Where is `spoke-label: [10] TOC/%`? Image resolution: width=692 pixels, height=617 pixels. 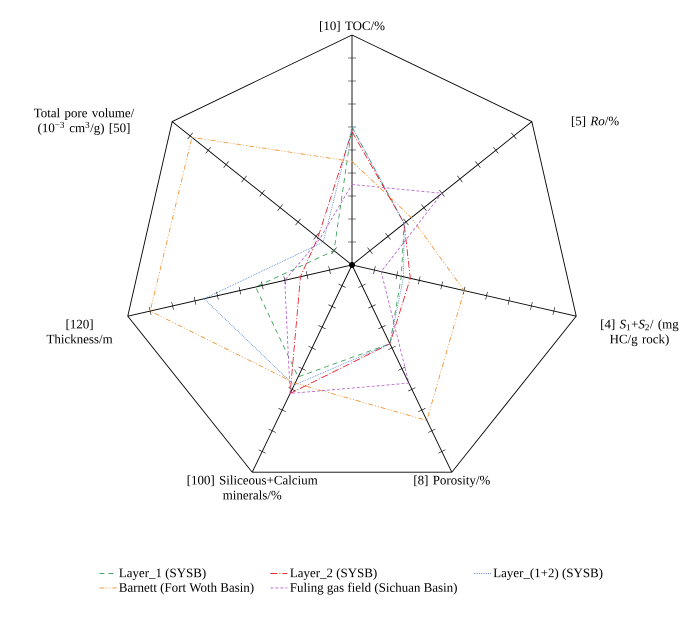
spoke-label: [10] TOC/% is located at coordinates (352, 26).